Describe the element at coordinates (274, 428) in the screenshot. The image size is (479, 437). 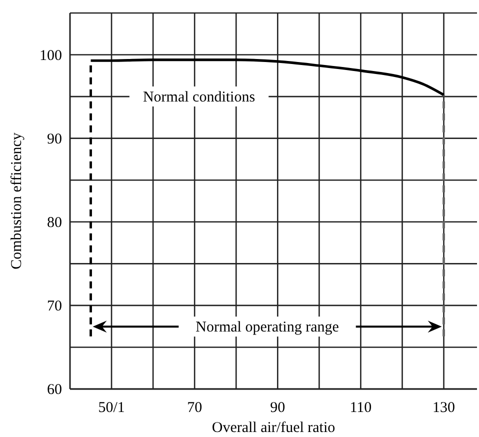
I see `x-axis-title: Overall air/fuel ratio` at that location.